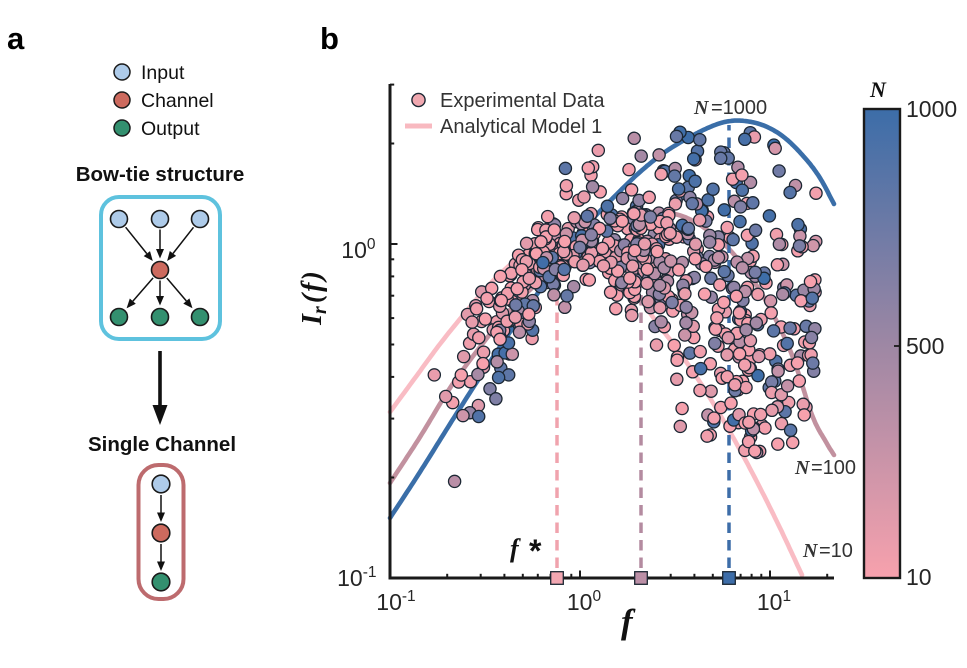  Describe the element at coordinates (931, 109) in the screenshot. I see `svg-text: 1000` at that location.